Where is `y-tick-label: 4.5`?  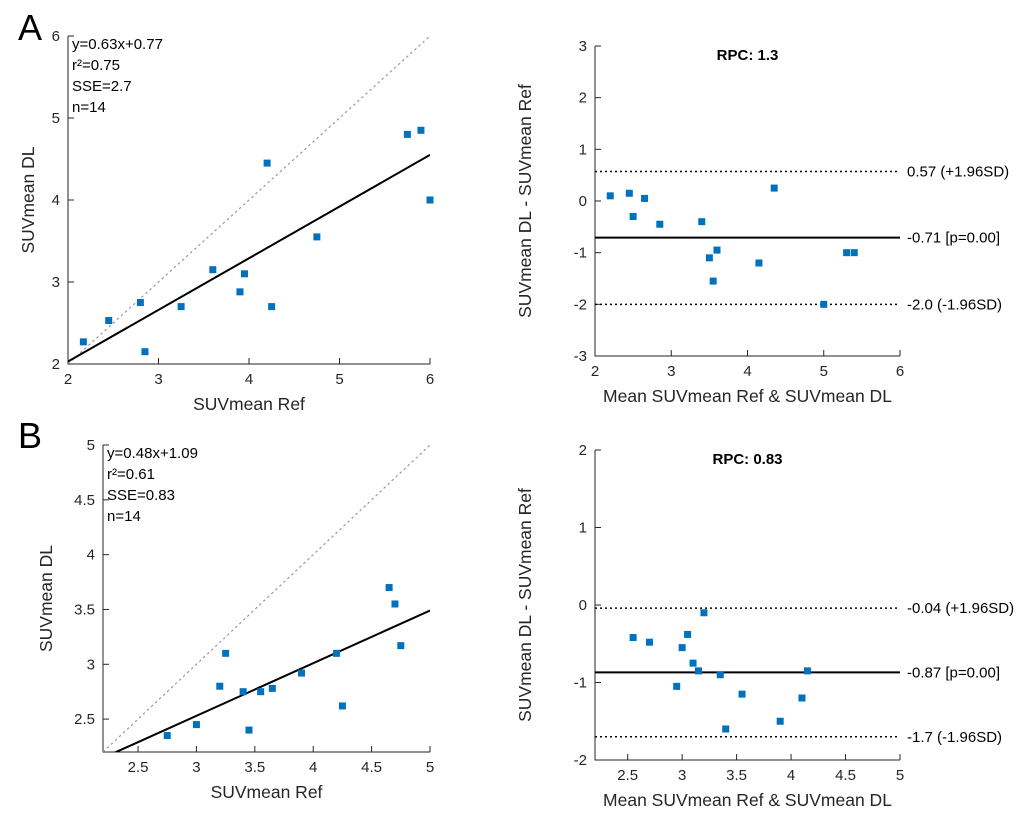
y-tick-label: 4.5 is located at coordinates (84, 500).